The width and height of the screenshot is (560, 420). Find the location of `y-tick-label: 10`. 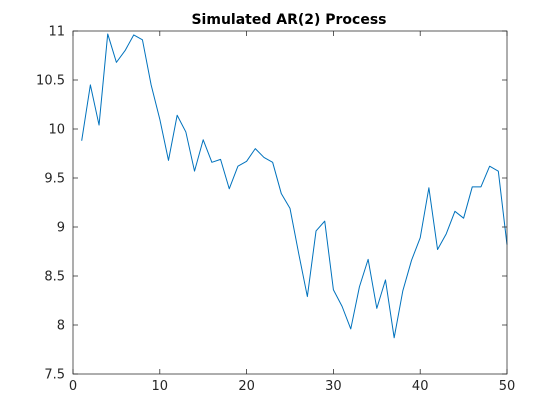

y-tick-label: 10 is located at coordinates (56, 130).